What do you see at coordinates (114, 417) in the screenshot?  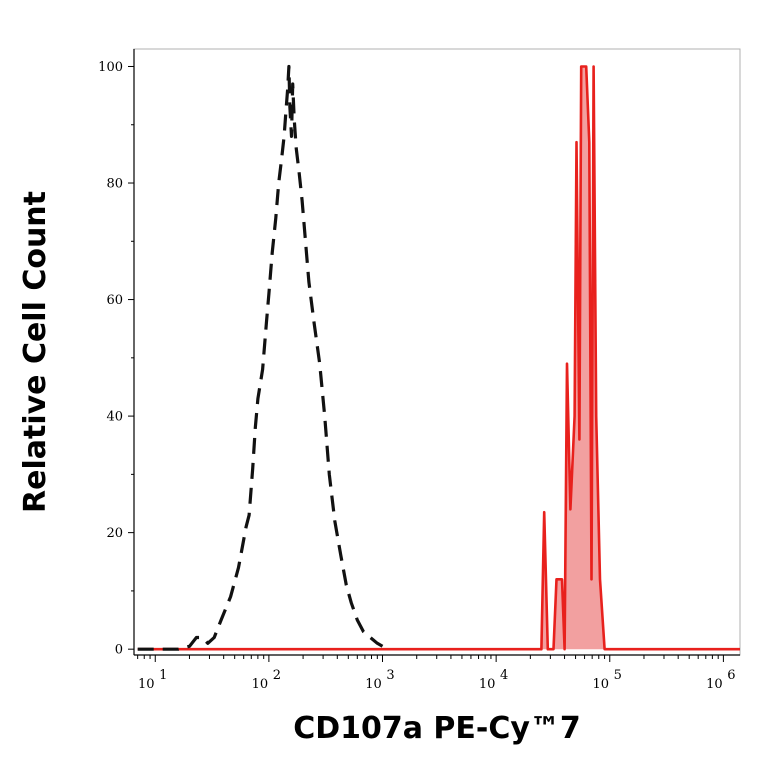 I see `y-tick-label: 40` at bounding box center [114, 417].